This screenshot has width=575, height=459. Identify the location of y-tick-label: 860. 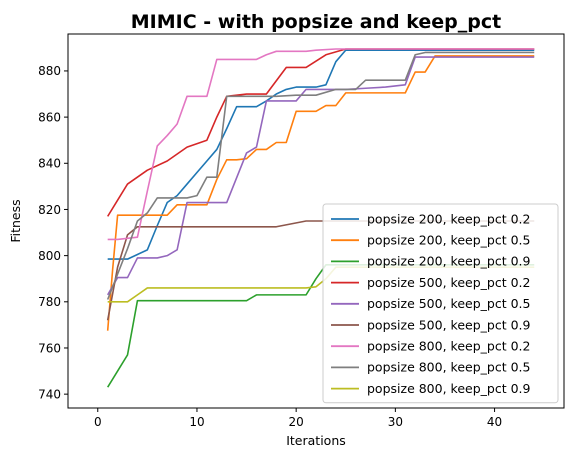
(49, 117).